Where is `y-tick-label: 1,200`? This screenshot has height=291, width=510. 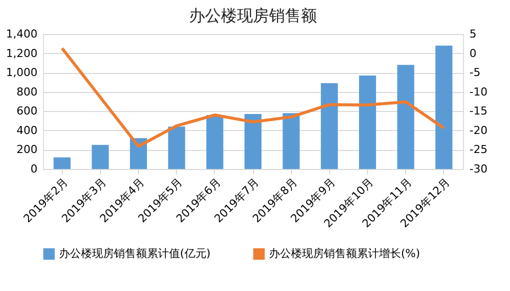 y-tick-label: 1,200 is located at coordinates (22, 53).